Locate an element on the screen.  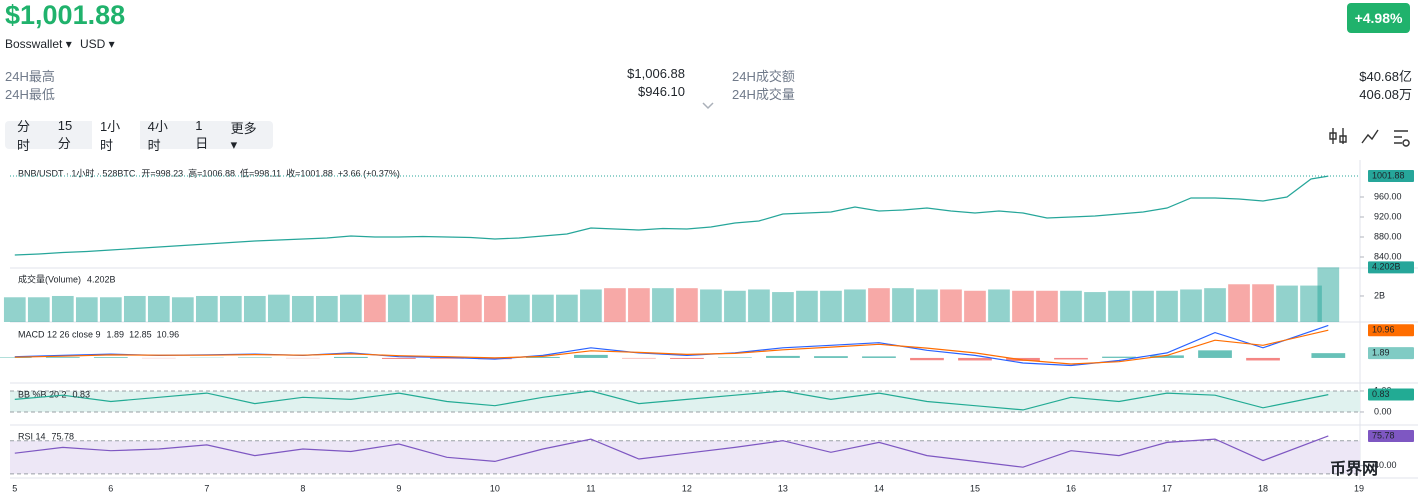
watermark: 币界网 is located at coordinates (1354, 469).